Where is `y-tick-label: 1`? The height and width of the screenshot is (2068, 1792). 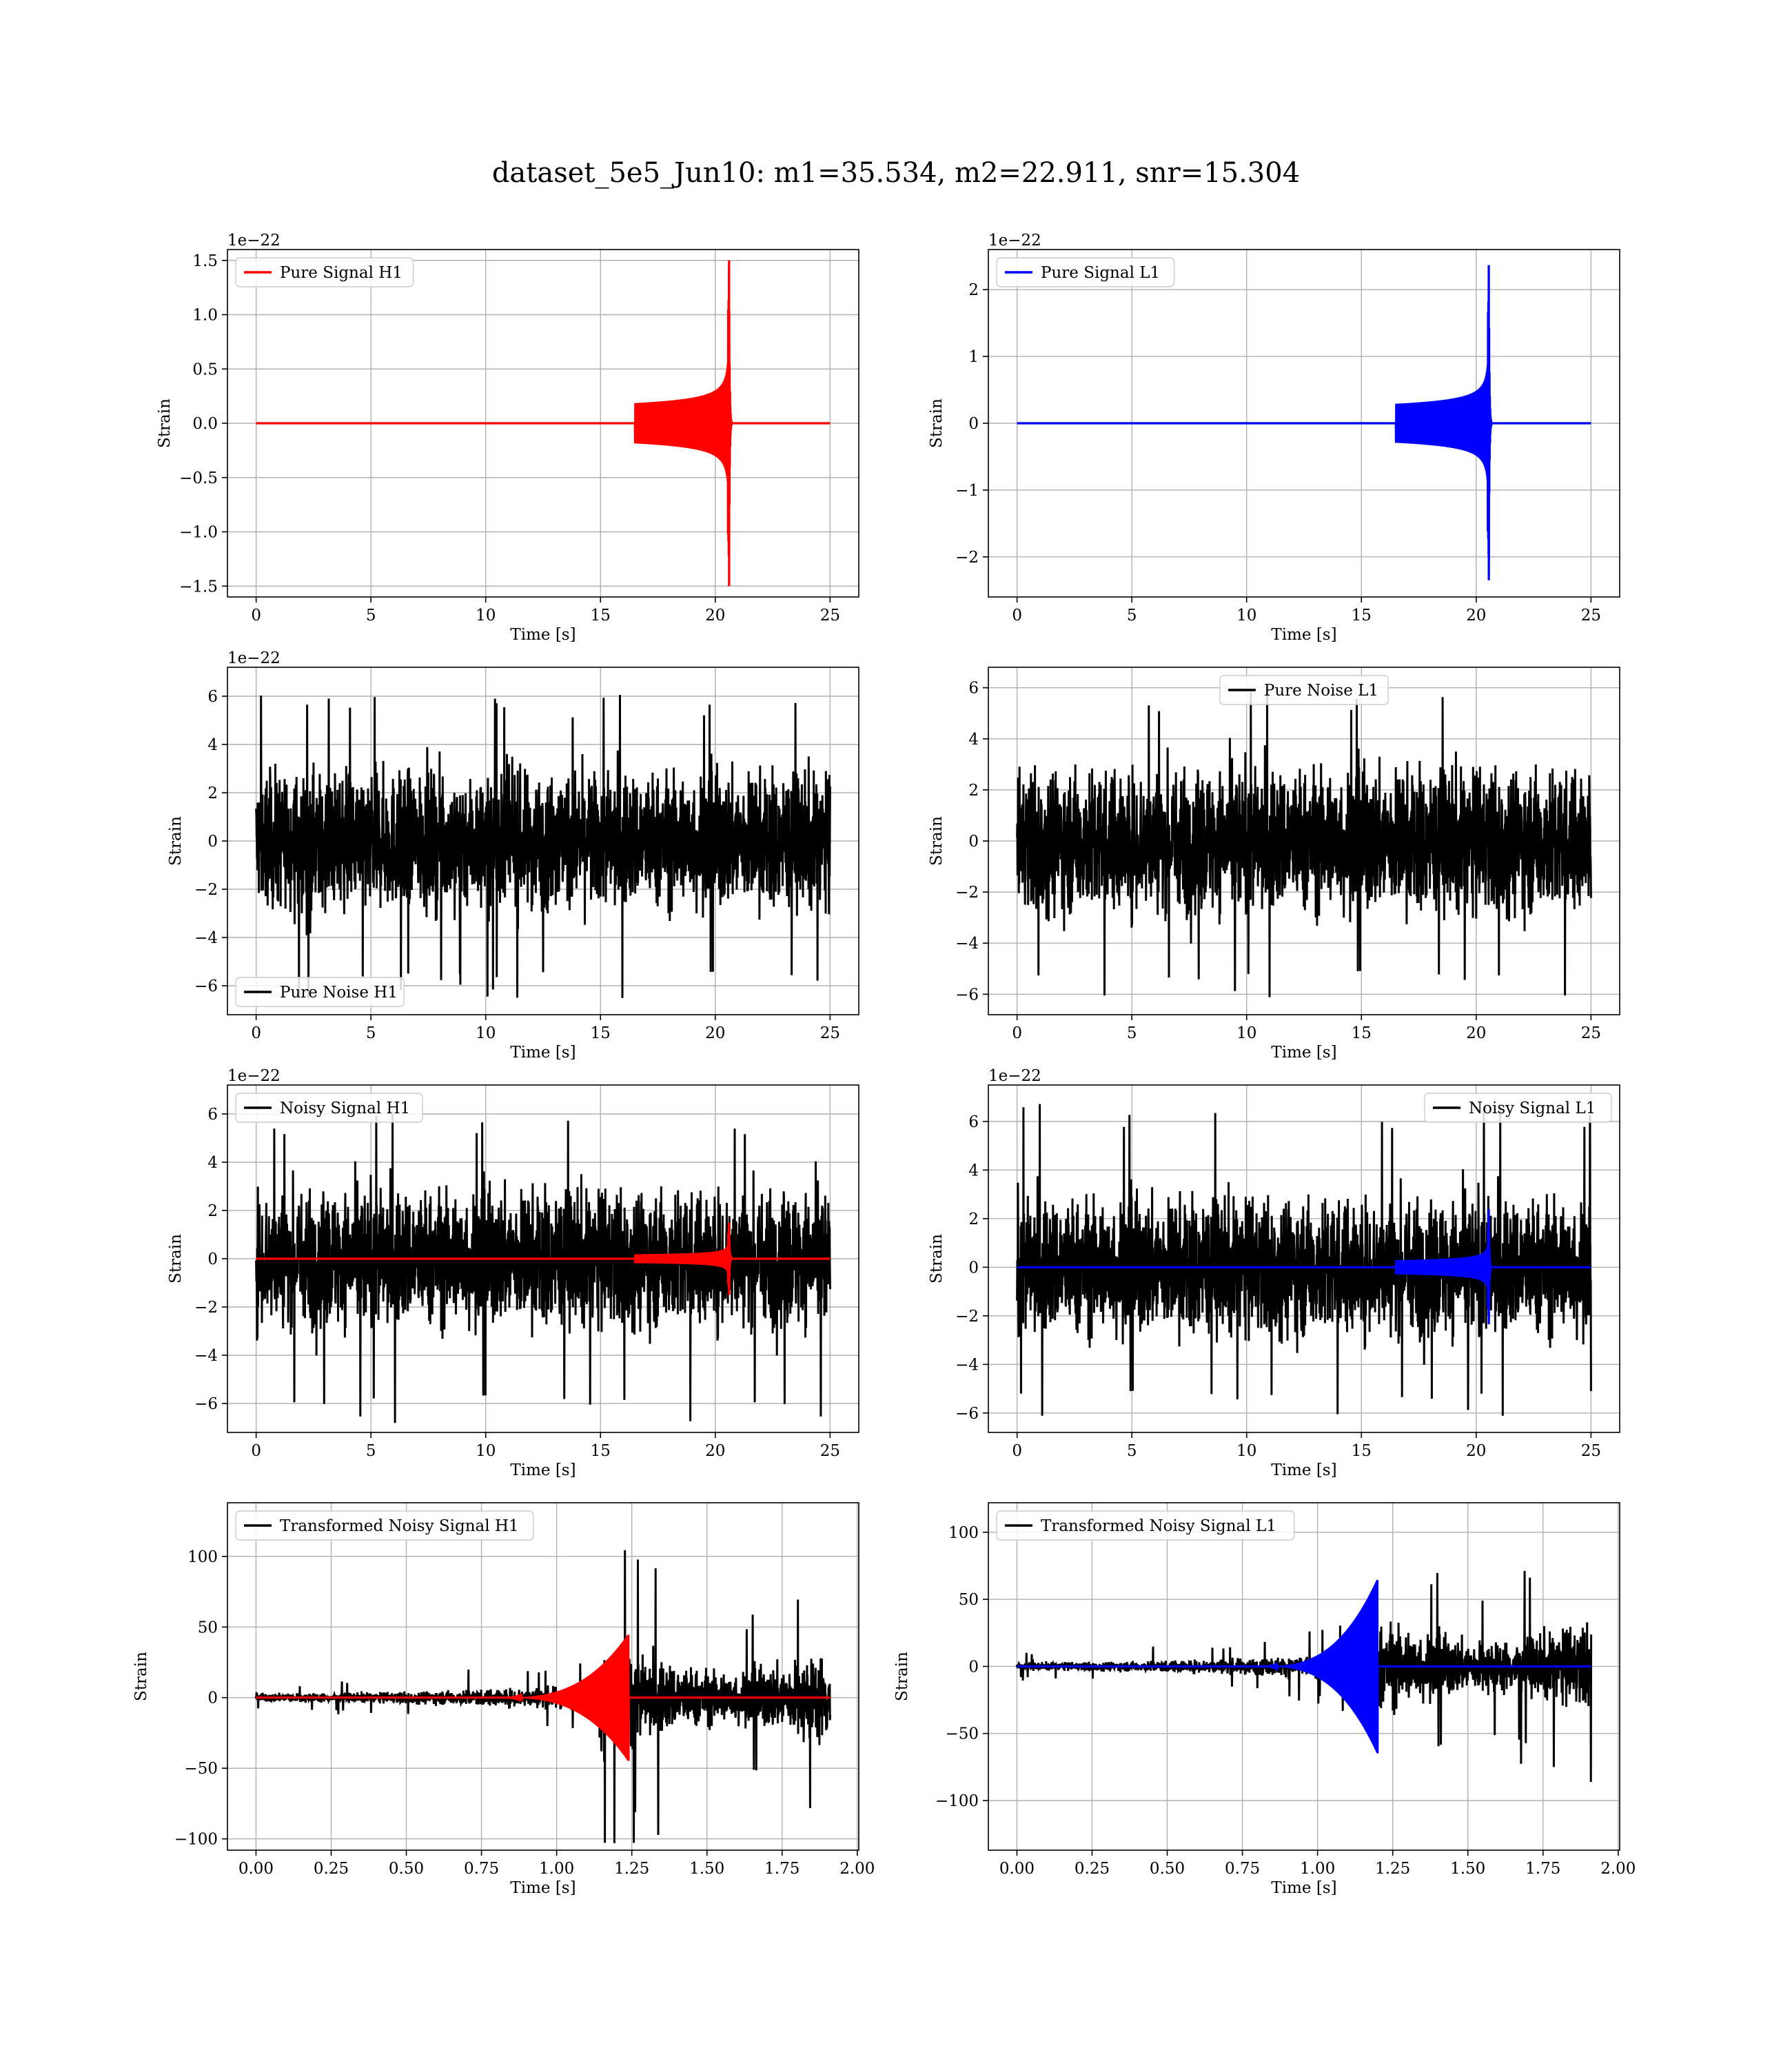 y-tick-label: 1 is located at coordinates (973, 357).